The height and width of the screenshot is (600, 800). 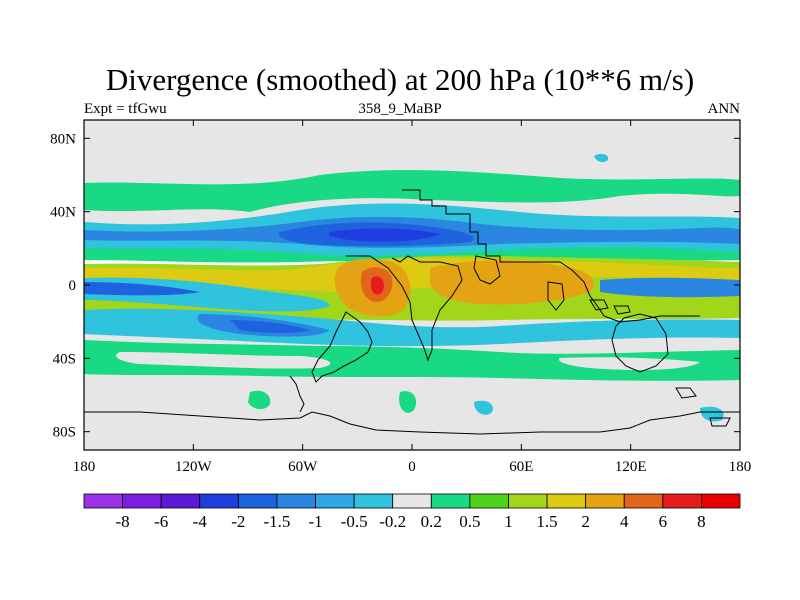 What do you see at coordinates (629, 363) in the screenshot?
I see `contour-sh-gray-gap-east` at bounding box center [629, 363].